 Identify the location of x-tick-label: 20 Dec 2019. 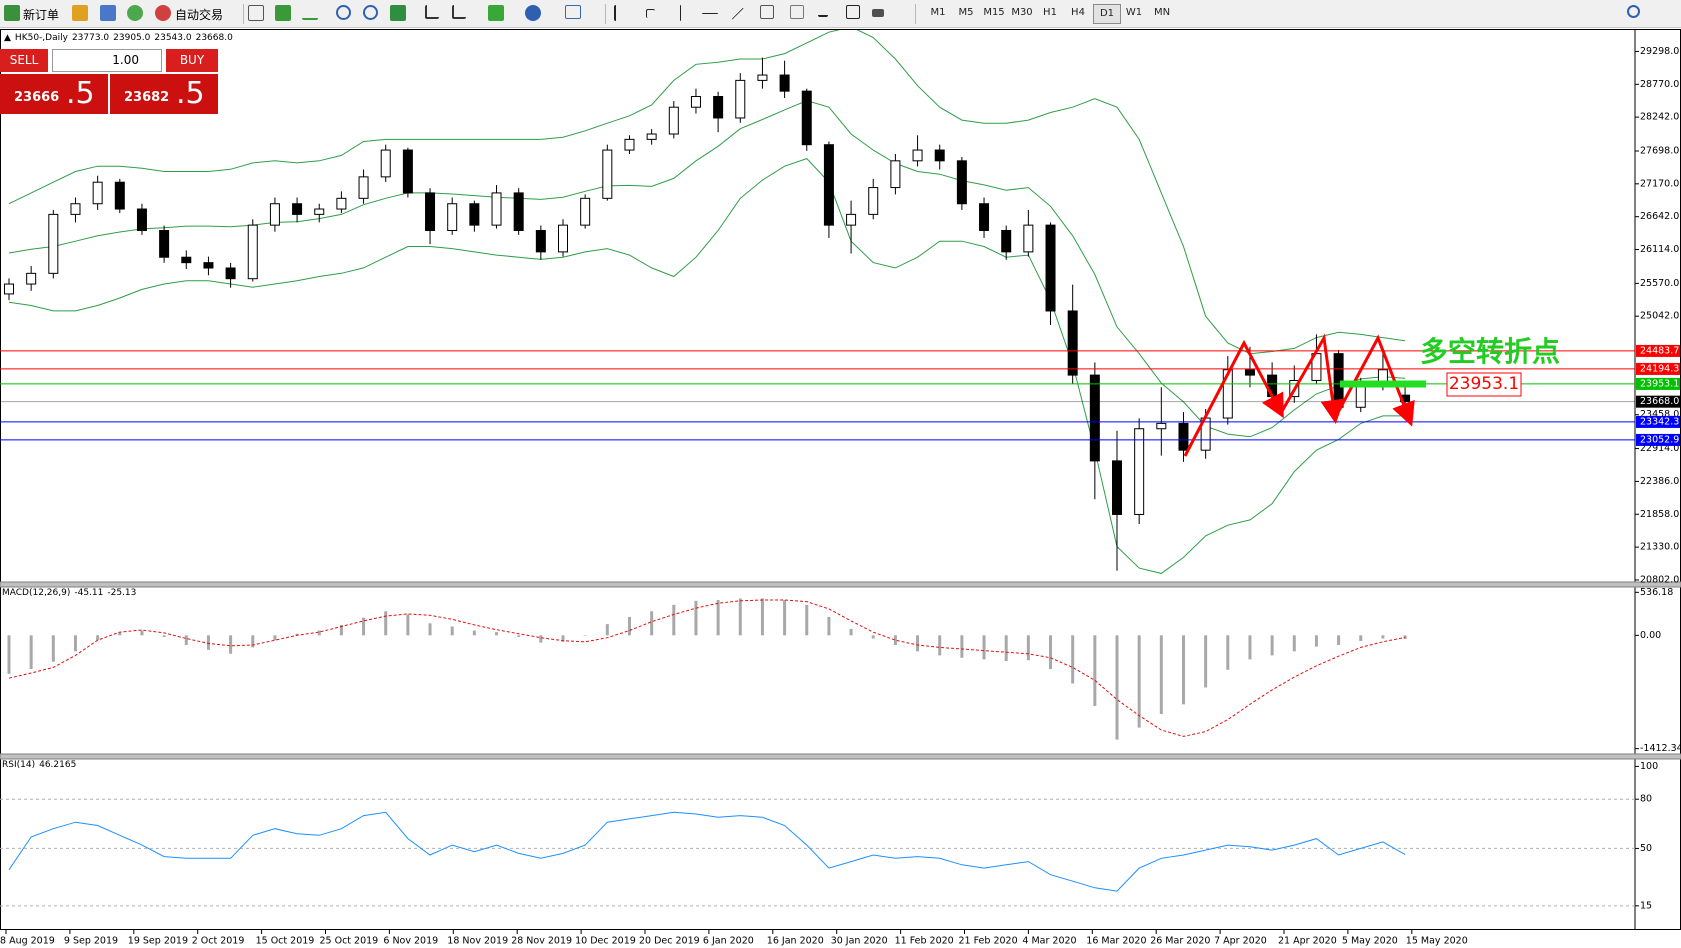
(669, 941).